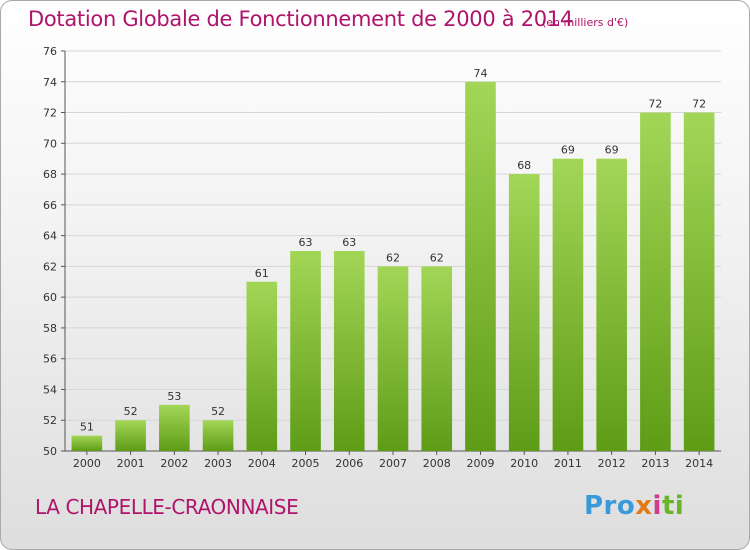  What do you see at coordinates (612, 463) in the screenshot?
I see `x-tick-label: 2012` at bounding box center [612, 463].